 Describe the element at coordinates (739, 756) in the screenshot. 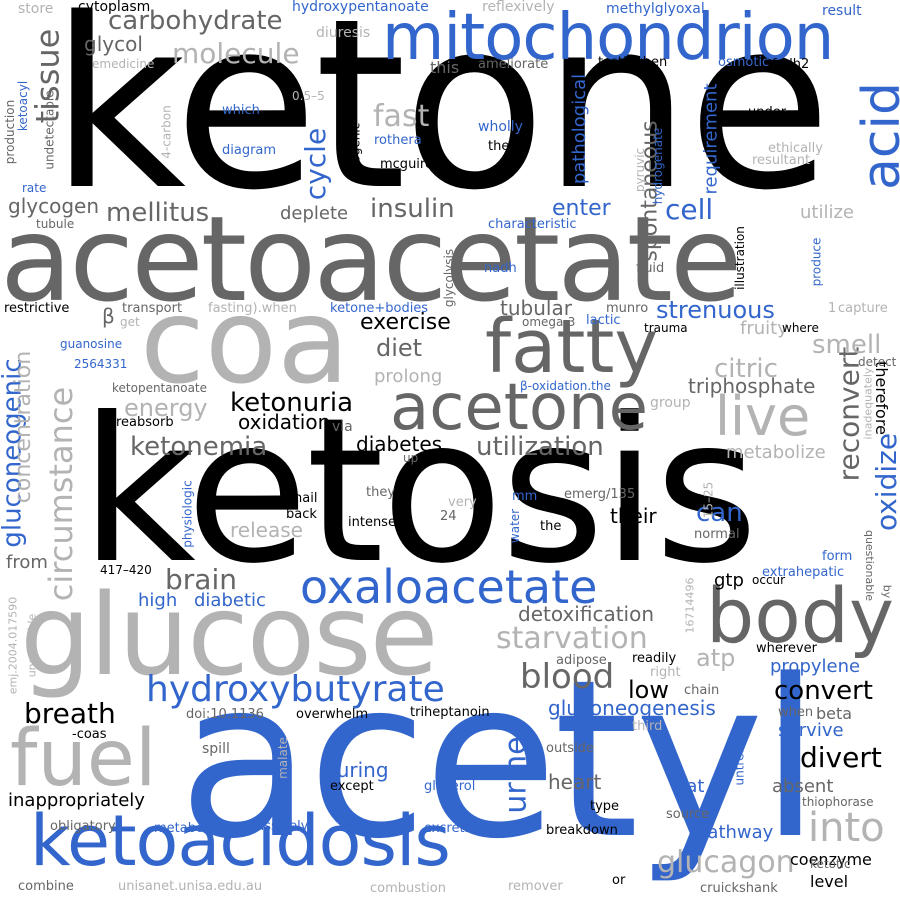

I see `word-untreated: untreated` at that location.